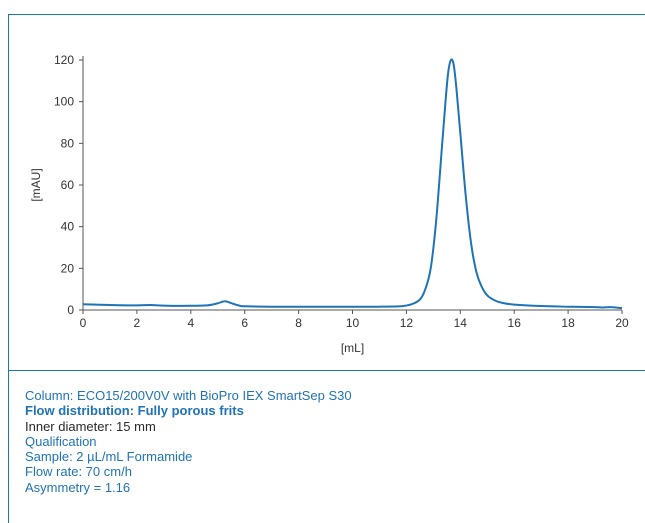 This screenshot has width=645, height=523. Describe the element at coordinates (326, 370) in the screenshot. I see `caption-separator` at that location.